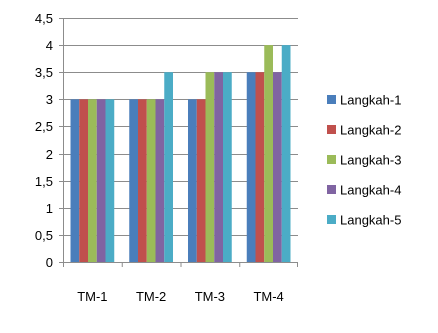 The image size is (438, 333). I want to click on x-tick-label: TM-4, so click(268, 296).